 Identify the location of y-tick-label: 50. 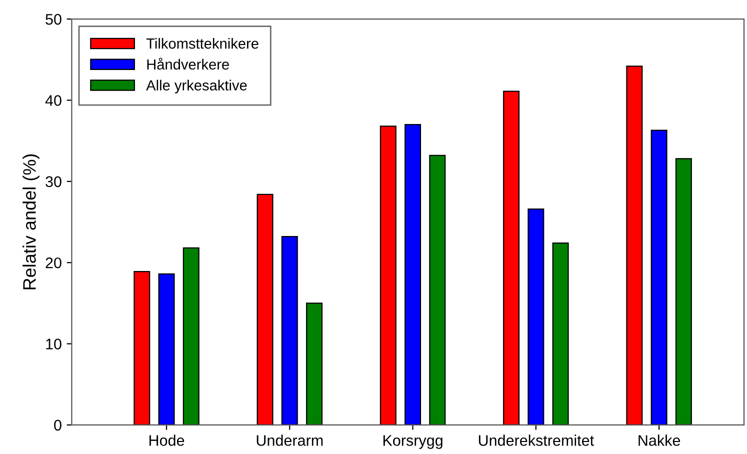
(54, 19).